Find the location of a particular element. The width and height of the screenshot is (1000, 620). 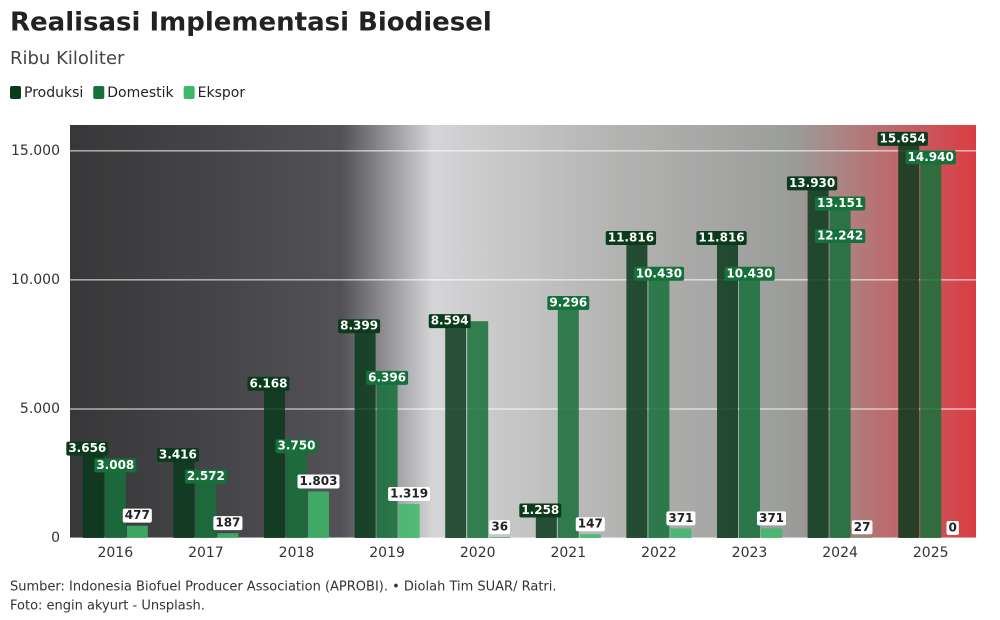

x-tick-label: 2024 is located at coordinates (840, 553).